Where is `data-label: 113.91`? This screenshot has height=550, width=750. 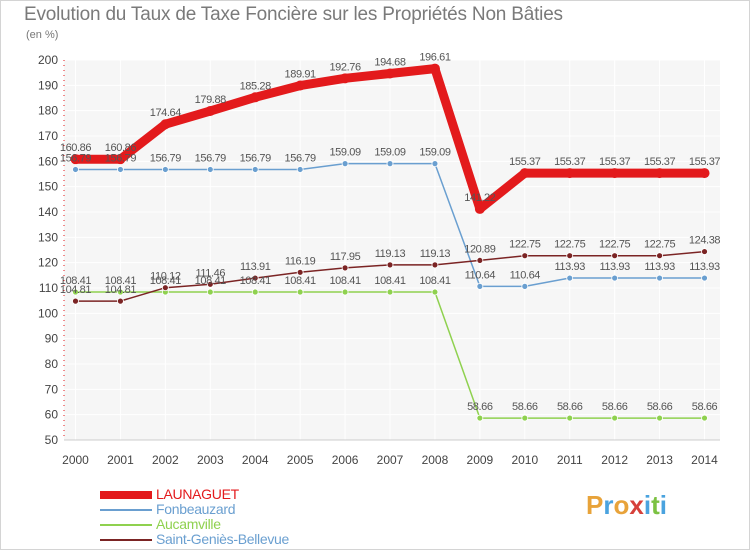 data-label: 113.91 is located at coordinates (255, 267).